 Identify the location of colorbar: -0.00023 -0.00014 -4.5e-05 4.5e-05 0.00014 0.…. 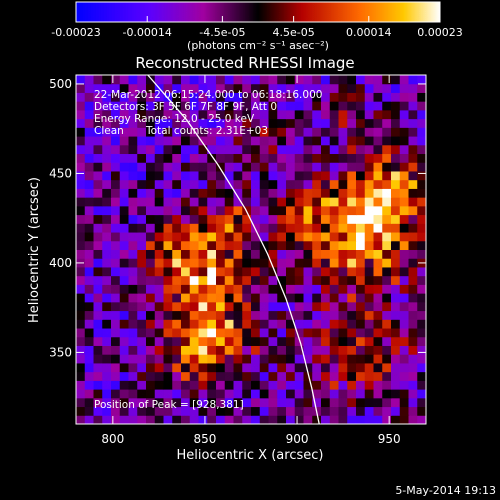
(257, 26).